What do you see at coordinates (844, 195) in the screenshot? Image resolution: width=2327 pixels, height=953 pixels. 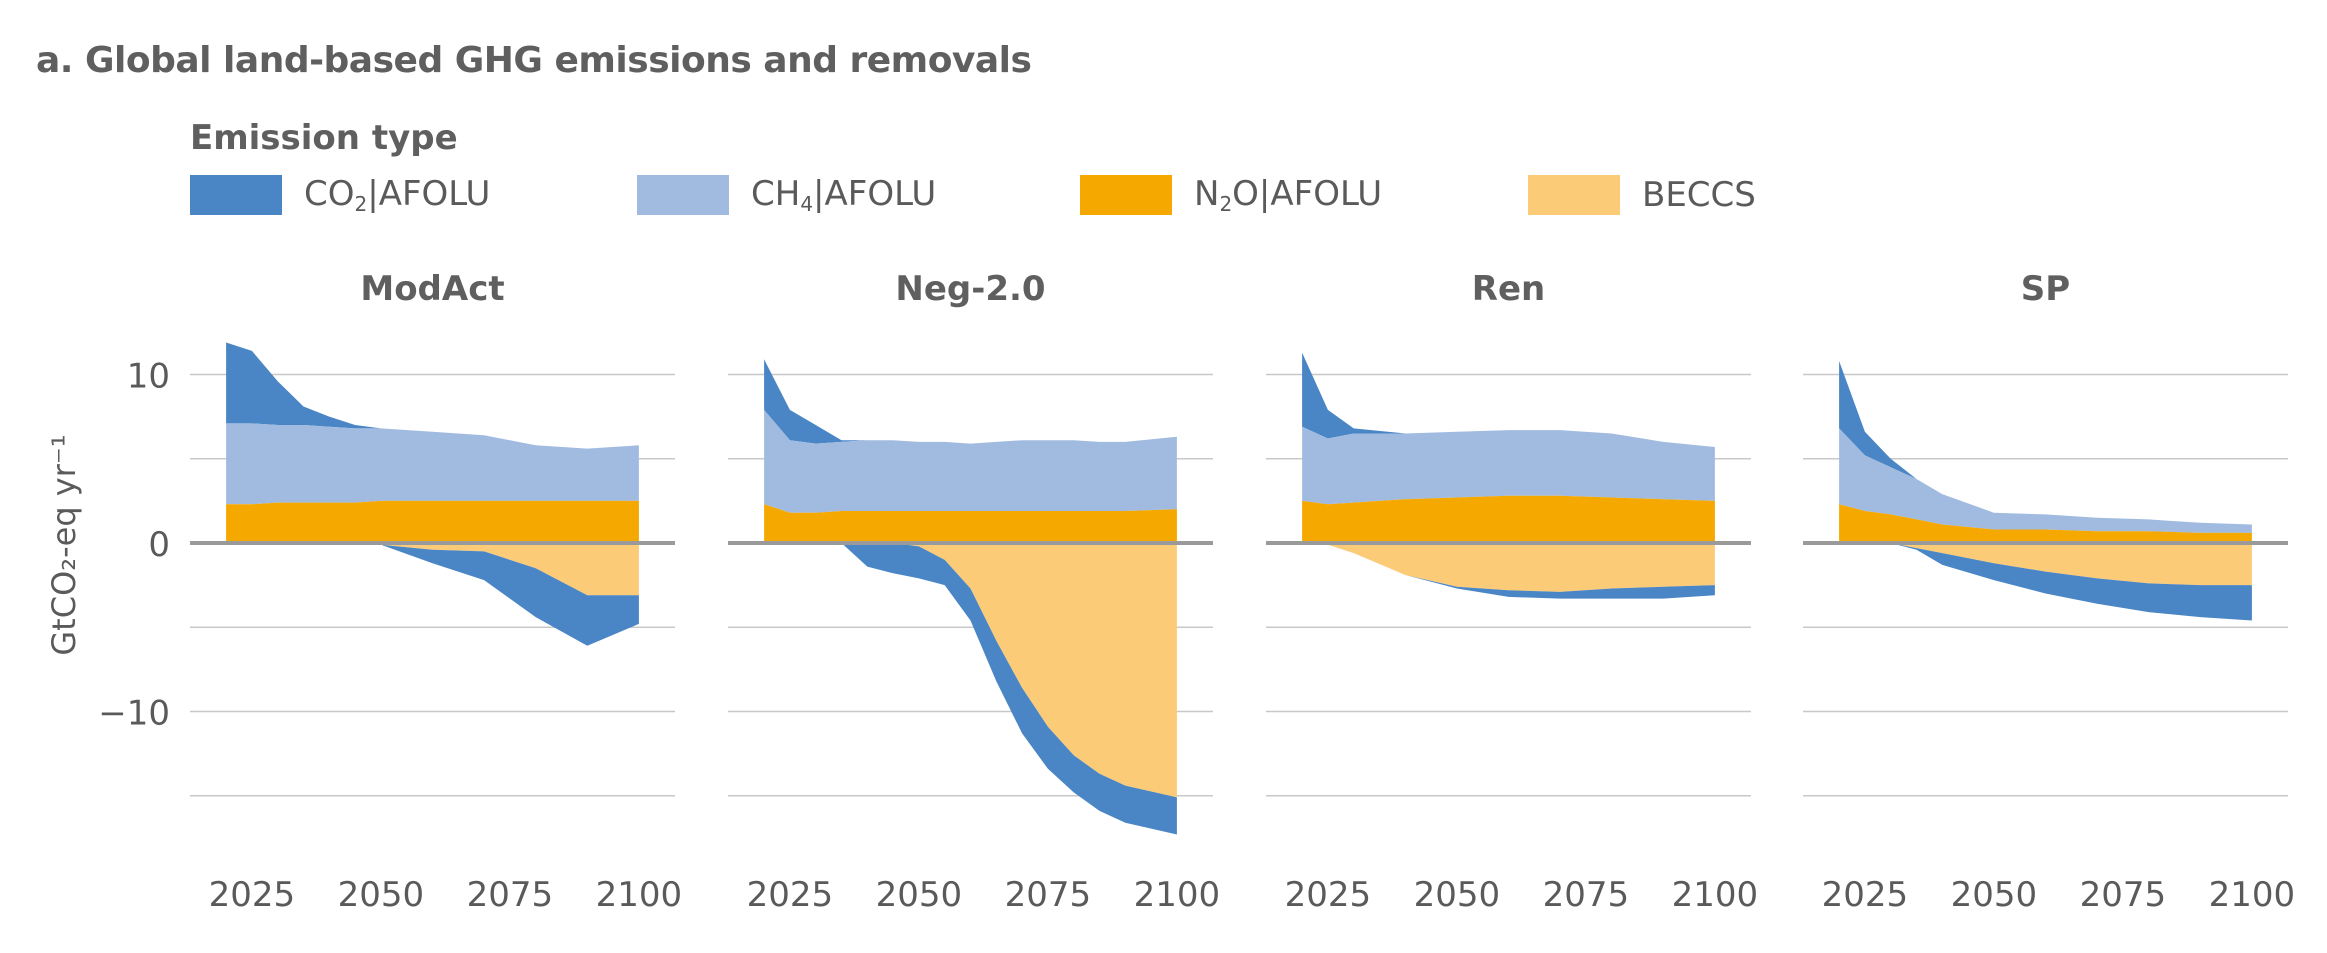 I see `legend-label-ch4: CH4|AFOLU` at bounding box center [844, 195].